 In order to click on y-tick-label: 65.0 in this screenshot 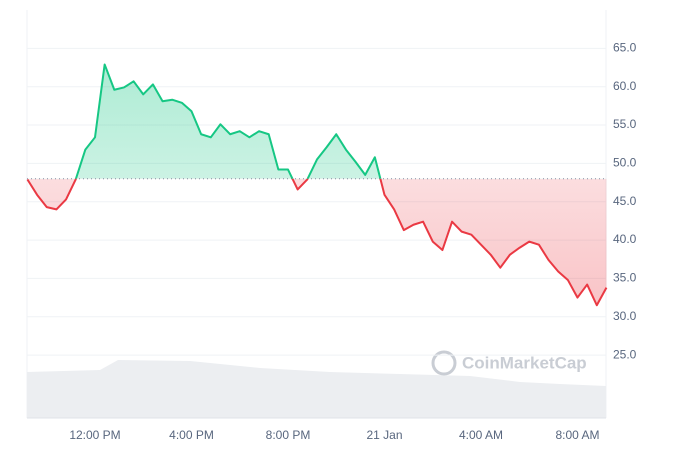, I will do `click(625, 48)`.